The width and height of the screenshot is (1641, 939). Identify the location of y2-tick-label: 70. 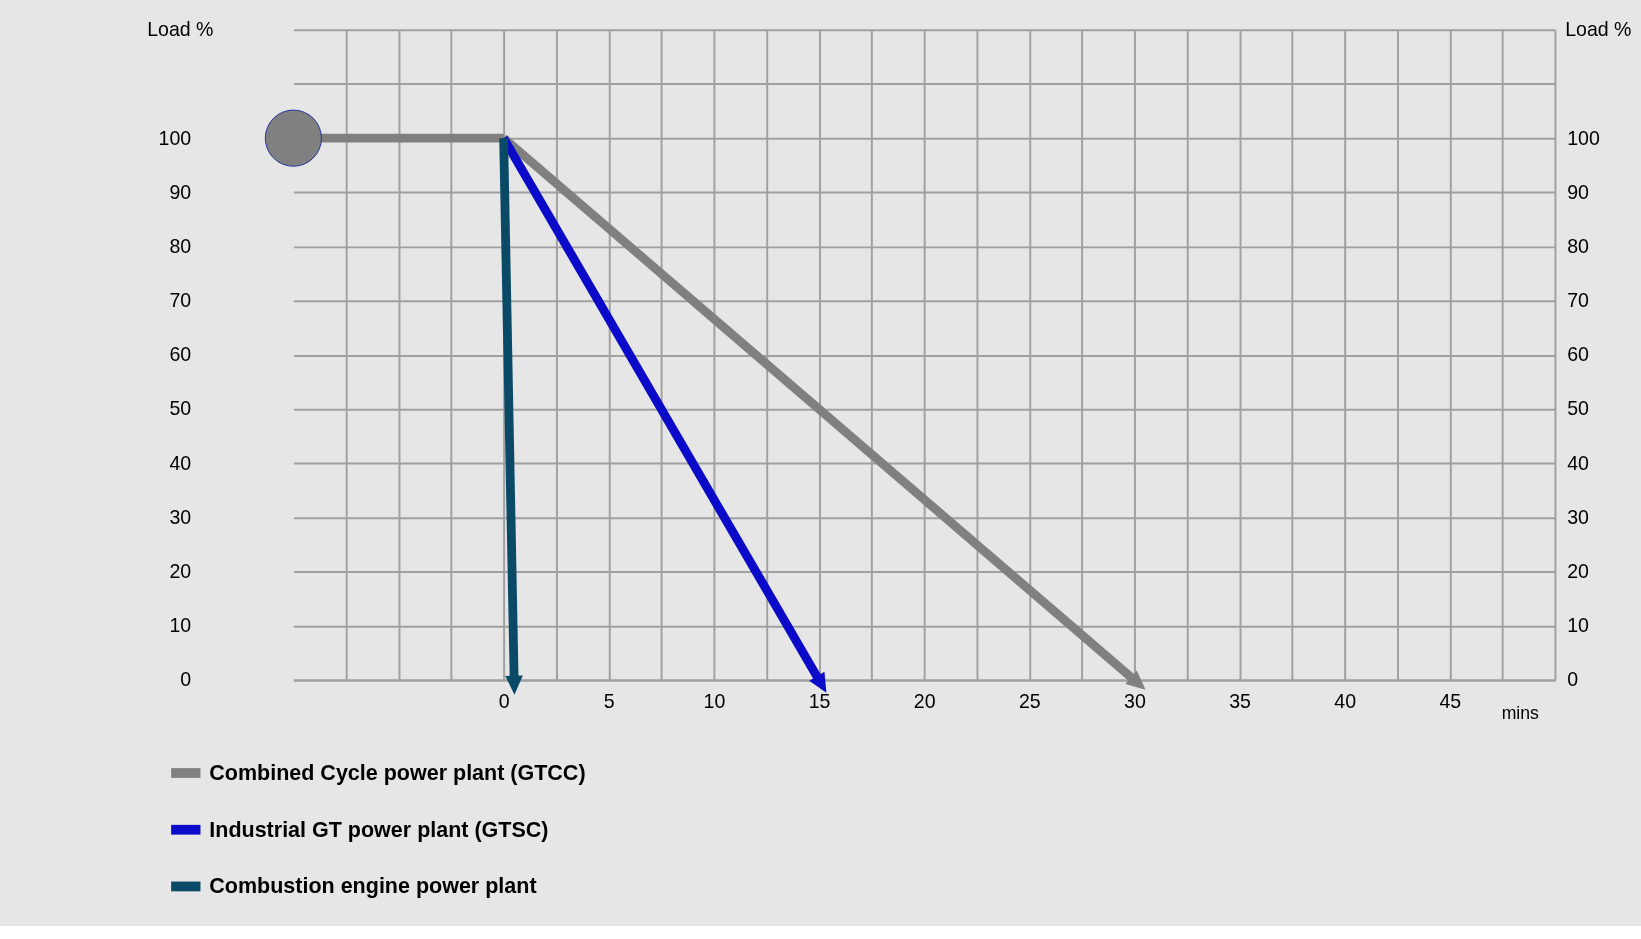
(1578, 300).